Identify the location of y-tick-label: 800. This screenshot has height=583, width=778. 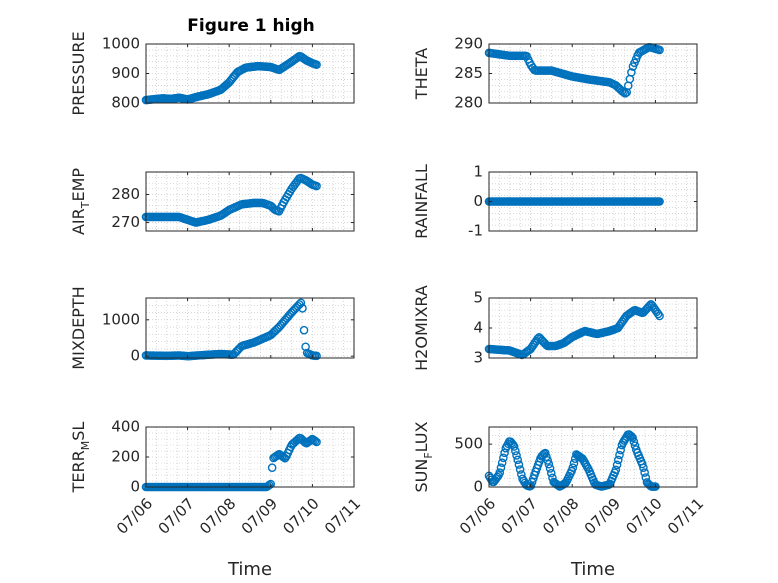
(125, 103).